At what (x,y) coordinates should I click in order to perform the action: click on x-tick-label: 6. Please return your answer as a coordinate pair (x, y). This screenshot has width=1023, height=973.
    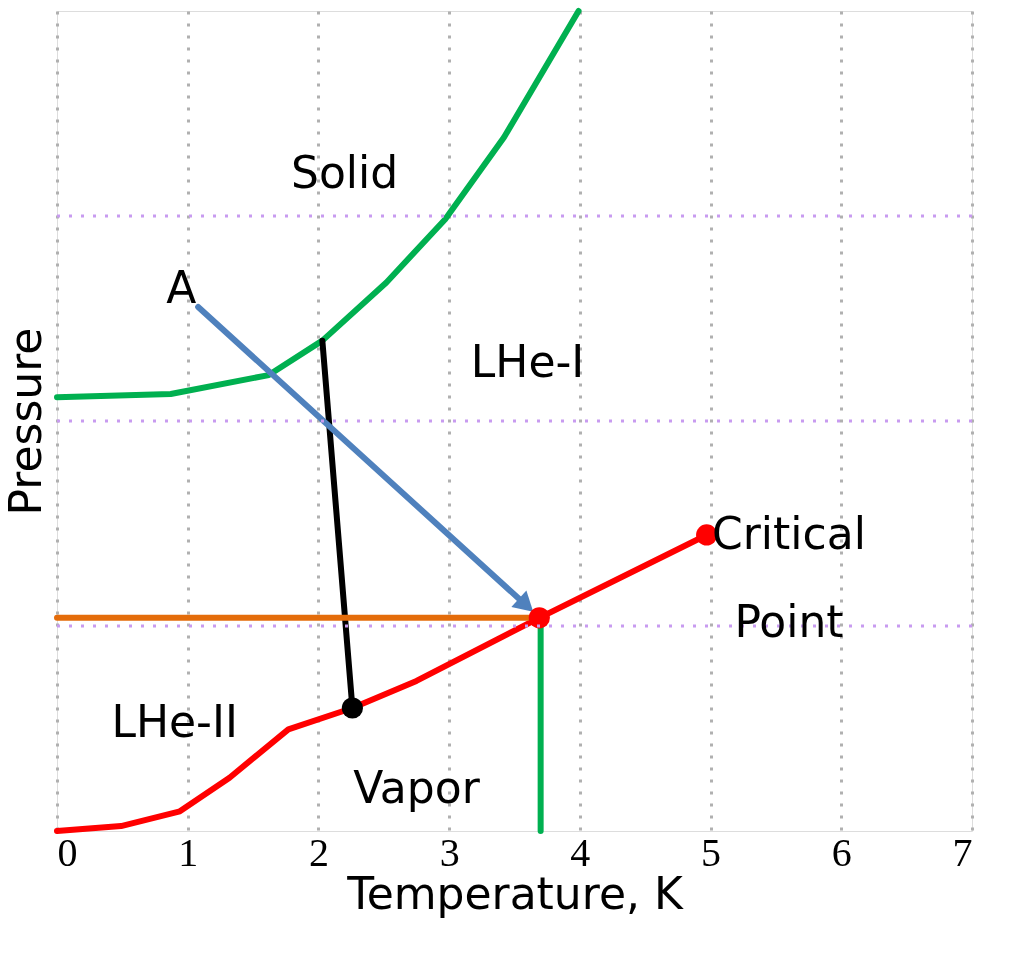
    Looking at the image, I should click on (841, 852).